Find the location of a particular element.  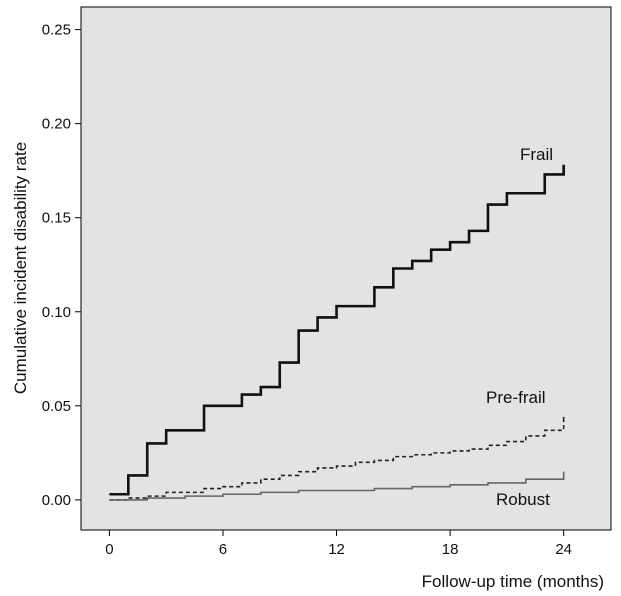

x-axis-label: Follow-up time (months) is located at coordinates (513, 581).